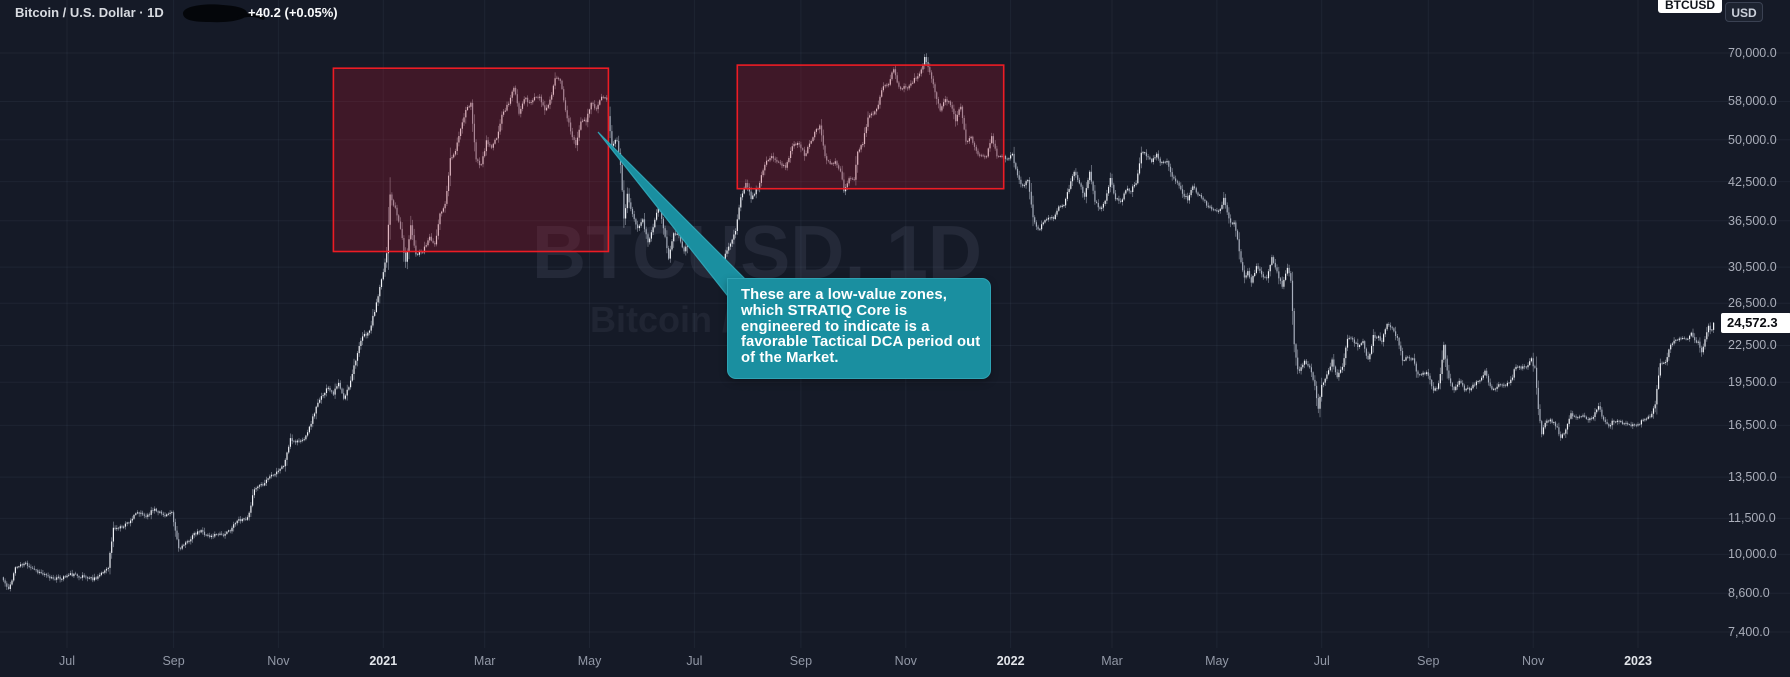 This screenshot has height=677, width=1790. What do you see at coordinates (1752, 181) in the screenshot?
I see `price-tick-label: 42,500.0` at bounding box center [1752, 181].